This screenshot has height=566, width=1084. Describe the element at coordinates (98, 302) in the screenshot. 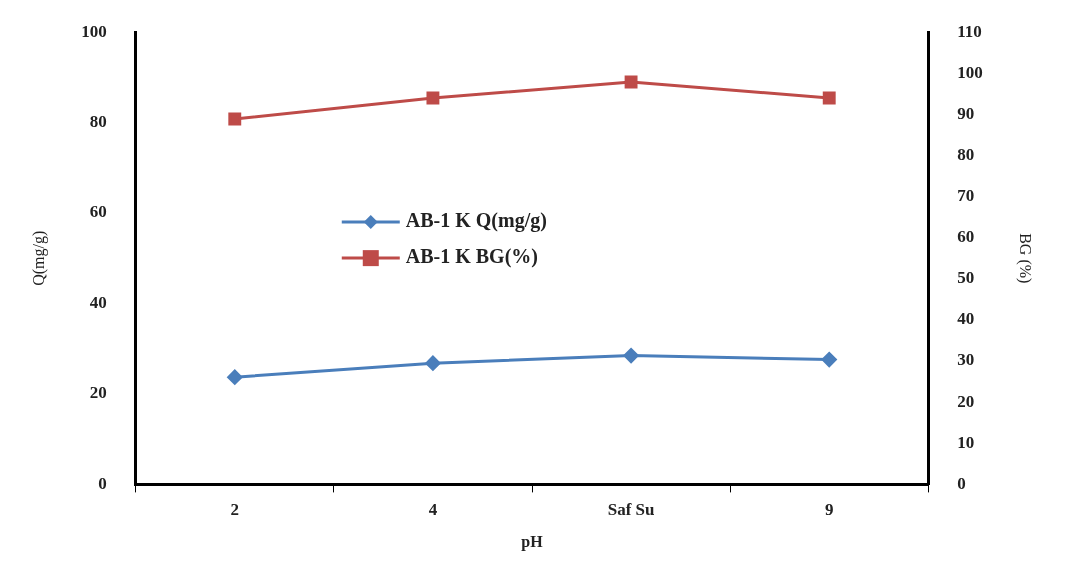

I see `y-tick-label: 40` at that location.